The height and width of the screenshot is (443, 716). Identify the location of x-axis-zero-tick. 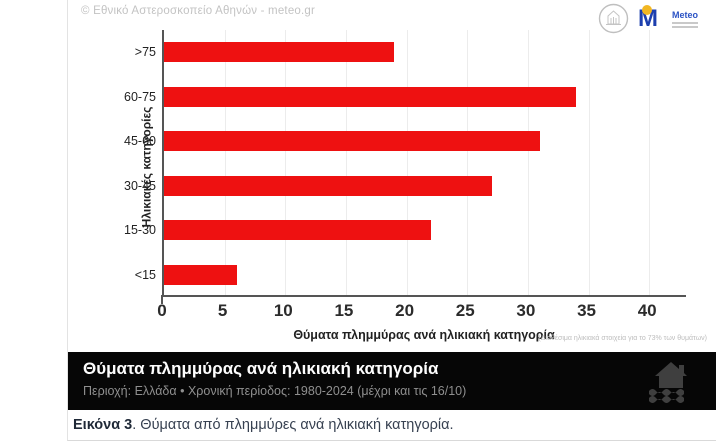
(162, 299).